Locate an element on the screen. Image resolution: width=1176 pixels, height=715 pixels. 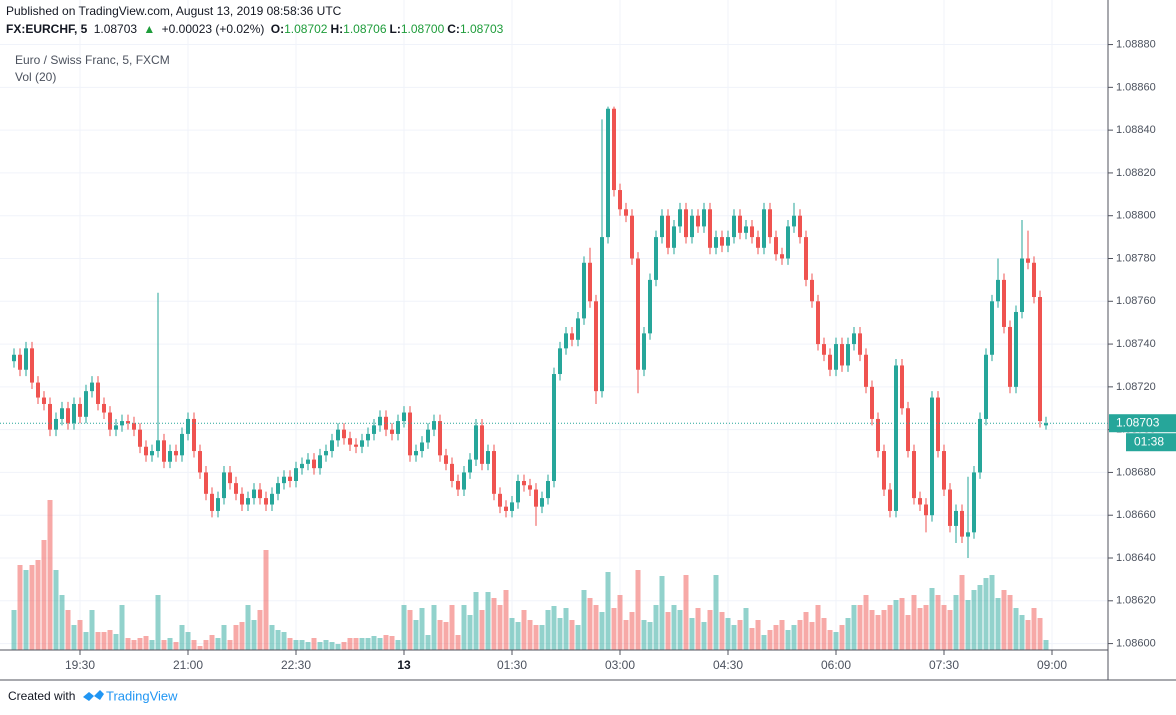
ohlc-value: 1.08700 is located at coordinates (422, 29).